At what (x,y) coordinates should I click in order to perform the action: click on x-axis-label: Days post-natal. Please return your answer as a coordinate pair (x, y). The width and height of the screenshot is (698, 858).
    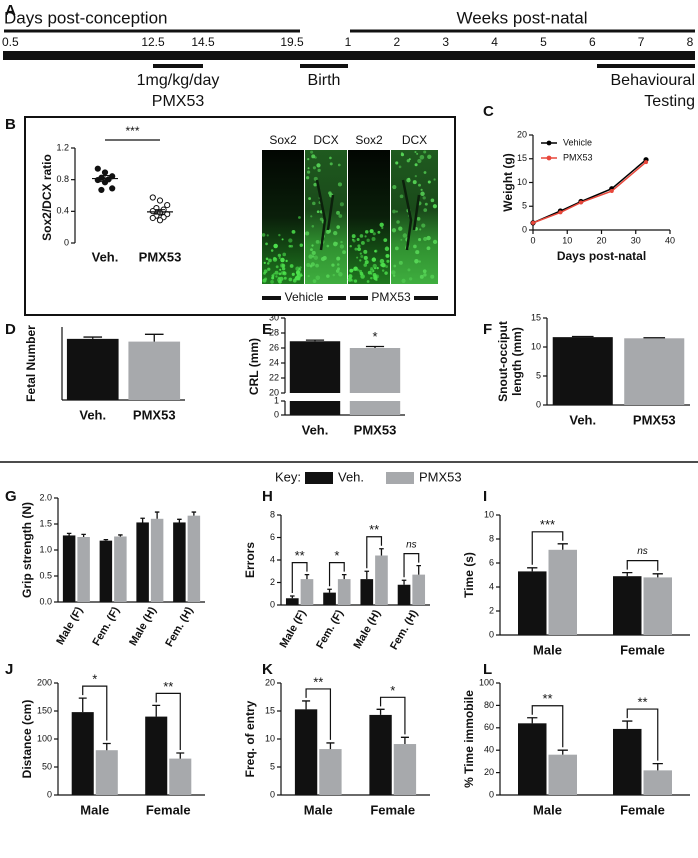
    Looking at the image, I should click on (601, 256).